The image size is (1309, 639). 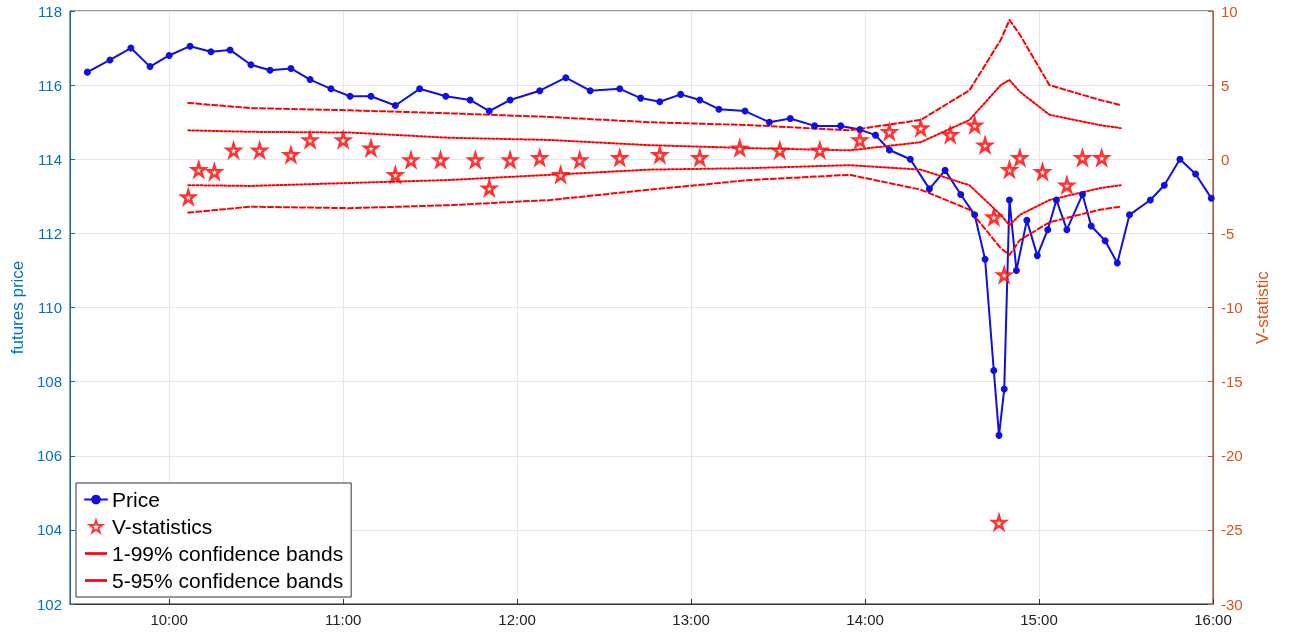 What do you see at coordinates (50, 159) in the screenshot?
I see `y-tick-label: 114` at bounding box center [50, 159].